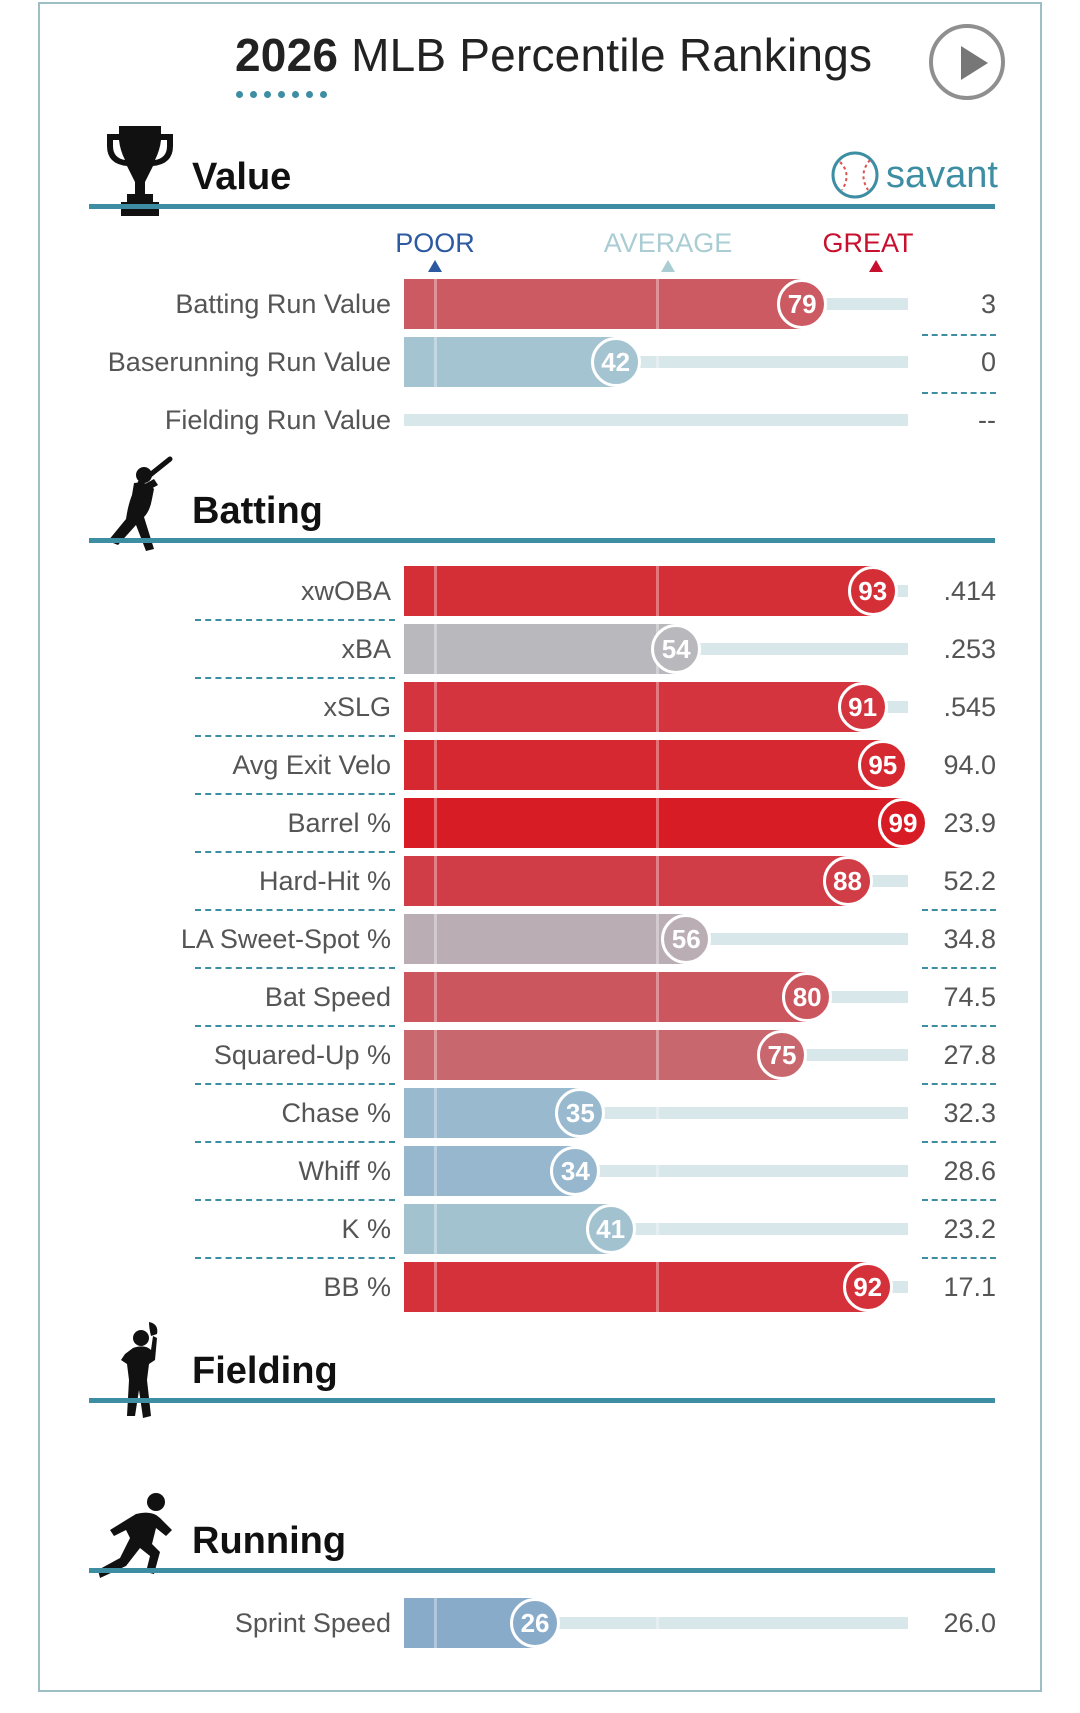 This screenshot has height=1713, width=1080. What do you see at coordinates (902, 823) in the screenshot?
I see `percentile-bubble: 99` at bounding box center [902, 823].